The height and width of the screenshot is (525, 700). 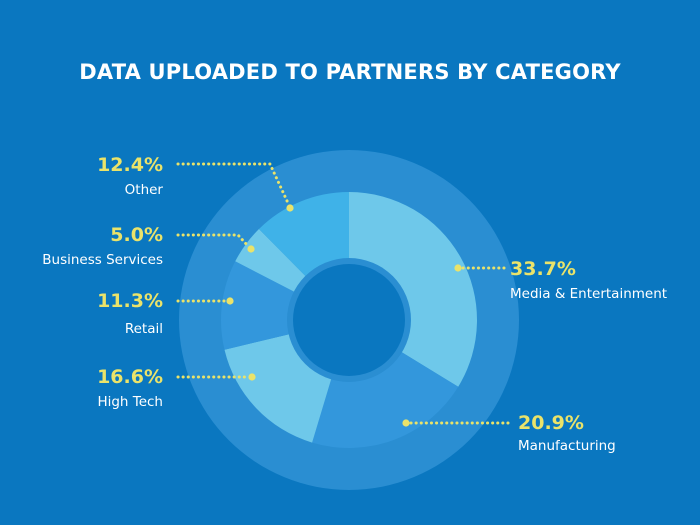 I want to click on category-label-retail: Retail, so click(x=143, y=329).